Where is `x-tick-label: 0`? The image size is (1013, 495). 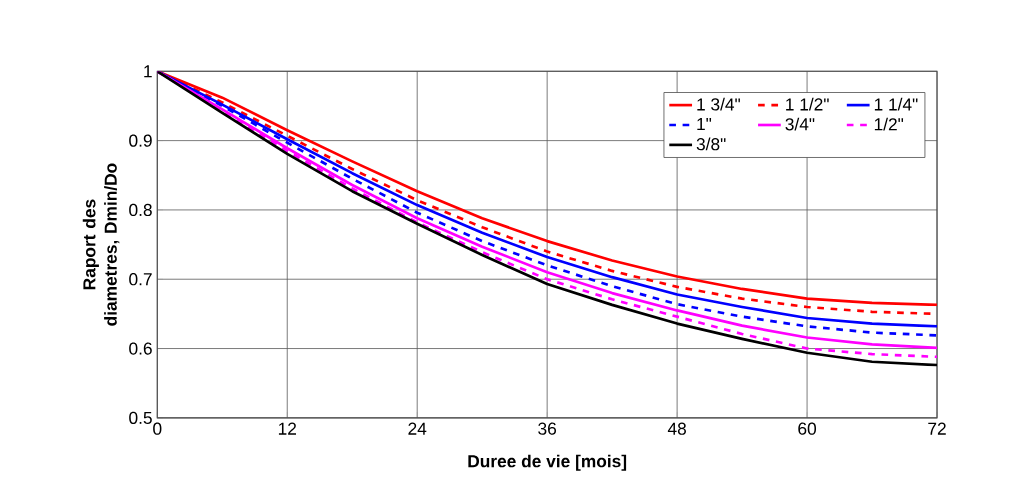
x-tick-label: 0 is located at coordinates (157, 428).